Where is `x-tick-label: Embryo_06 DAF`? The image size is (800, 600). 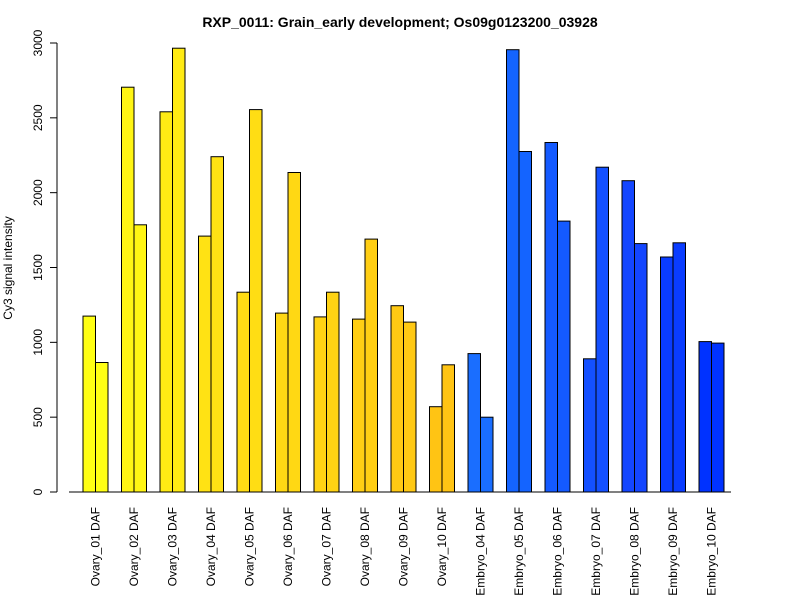
x-tick-label: Embryo_06 DAF is located at coordinates (558, 551).